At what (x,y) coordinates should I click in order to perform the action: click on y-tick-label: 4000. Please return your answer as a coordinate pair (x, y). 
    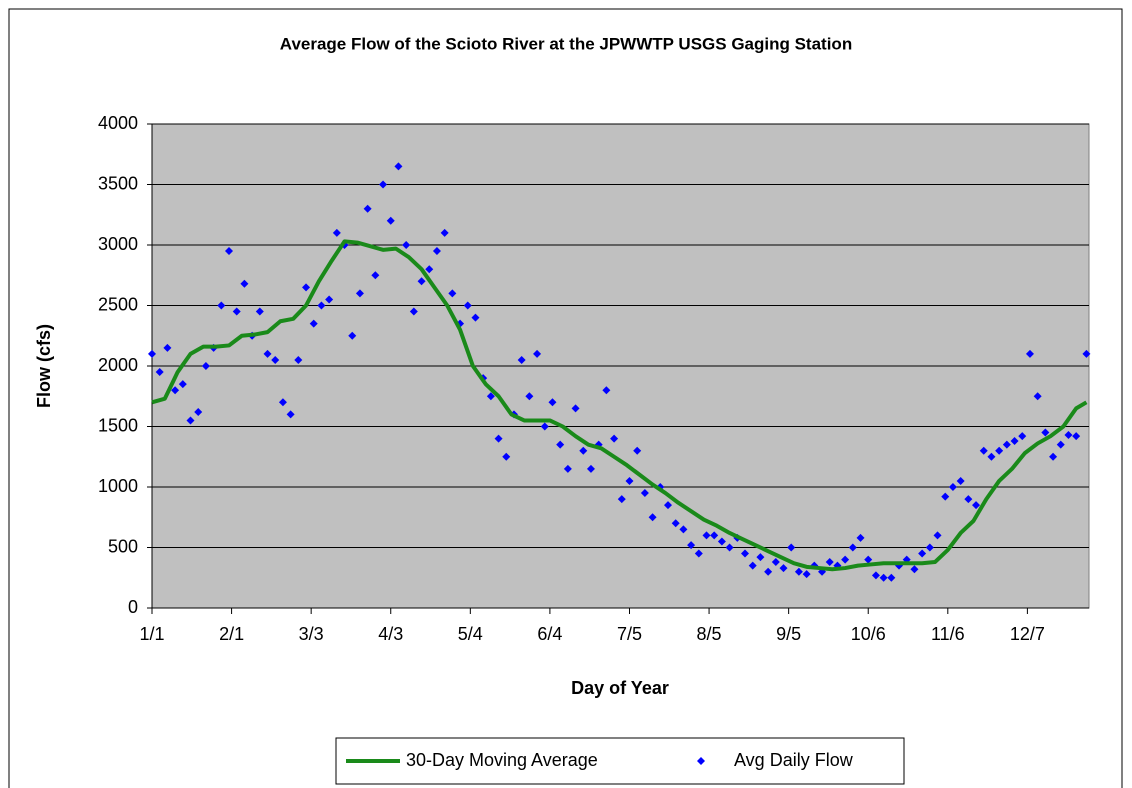
    Looking at the image, I should click on (118, 123).